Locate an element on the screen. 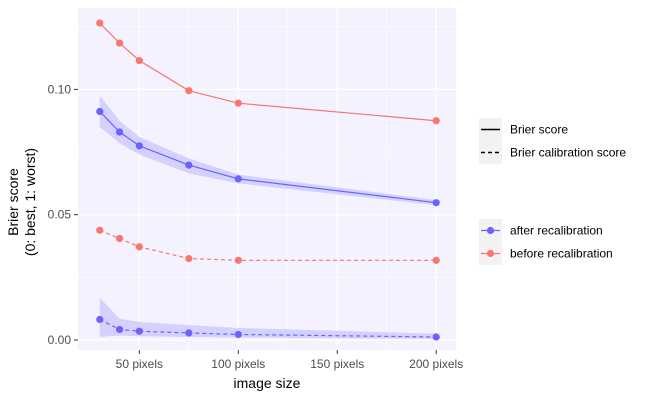 This screenshot has width=650, height=400. x-tick-label: 200 pixels is located at coordinates (436, 364).